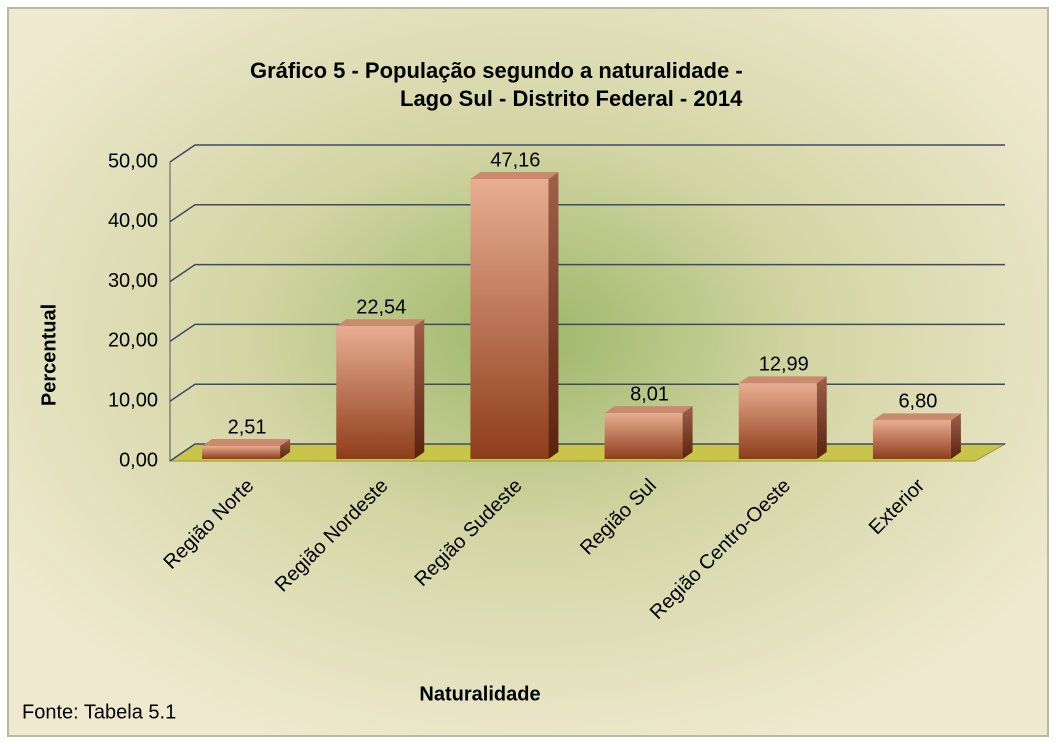  I want to click on data-label: 6,80, so click(917, 402).